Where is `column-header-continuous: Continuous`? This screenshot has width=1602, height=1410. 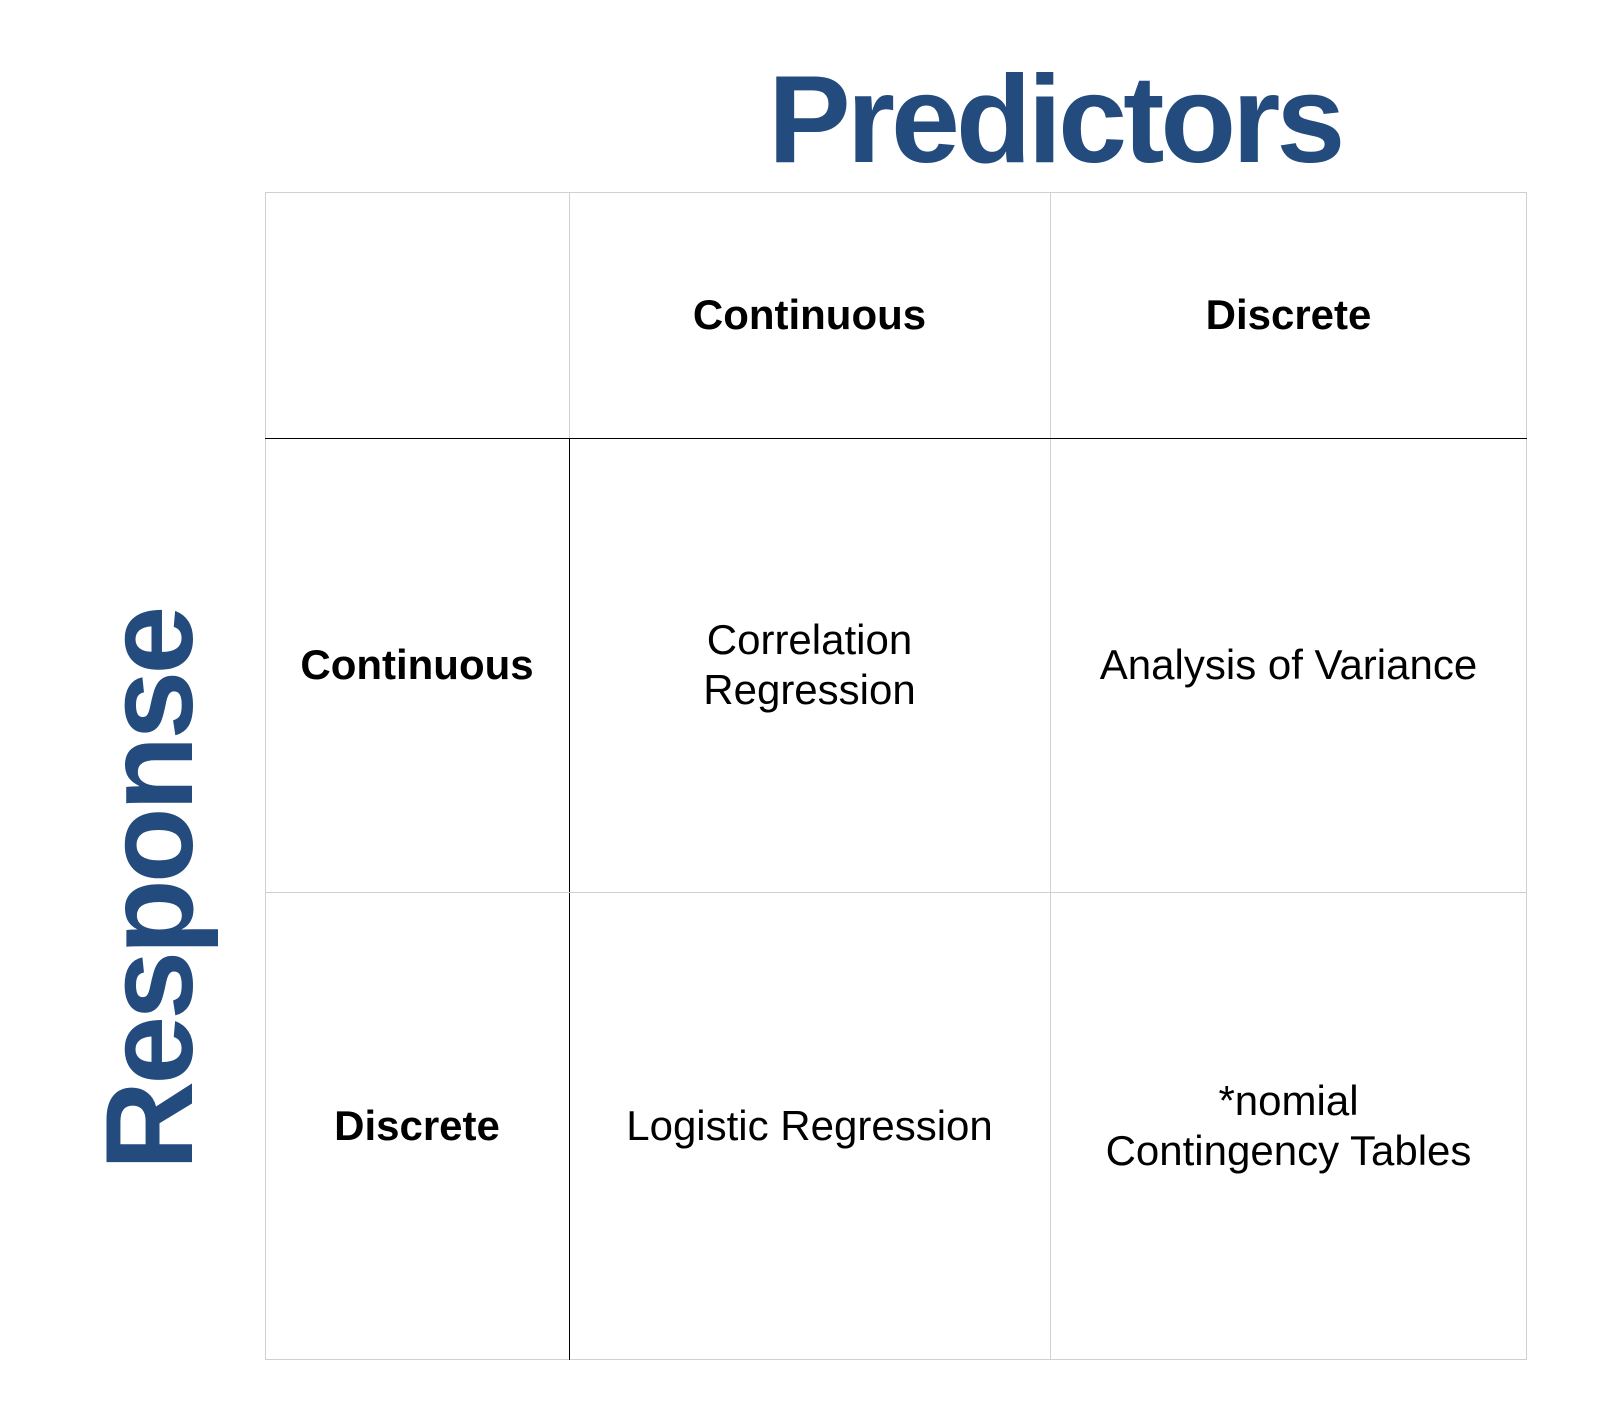
column-header-continuous: Continuous is located at coordinates (809, 315).